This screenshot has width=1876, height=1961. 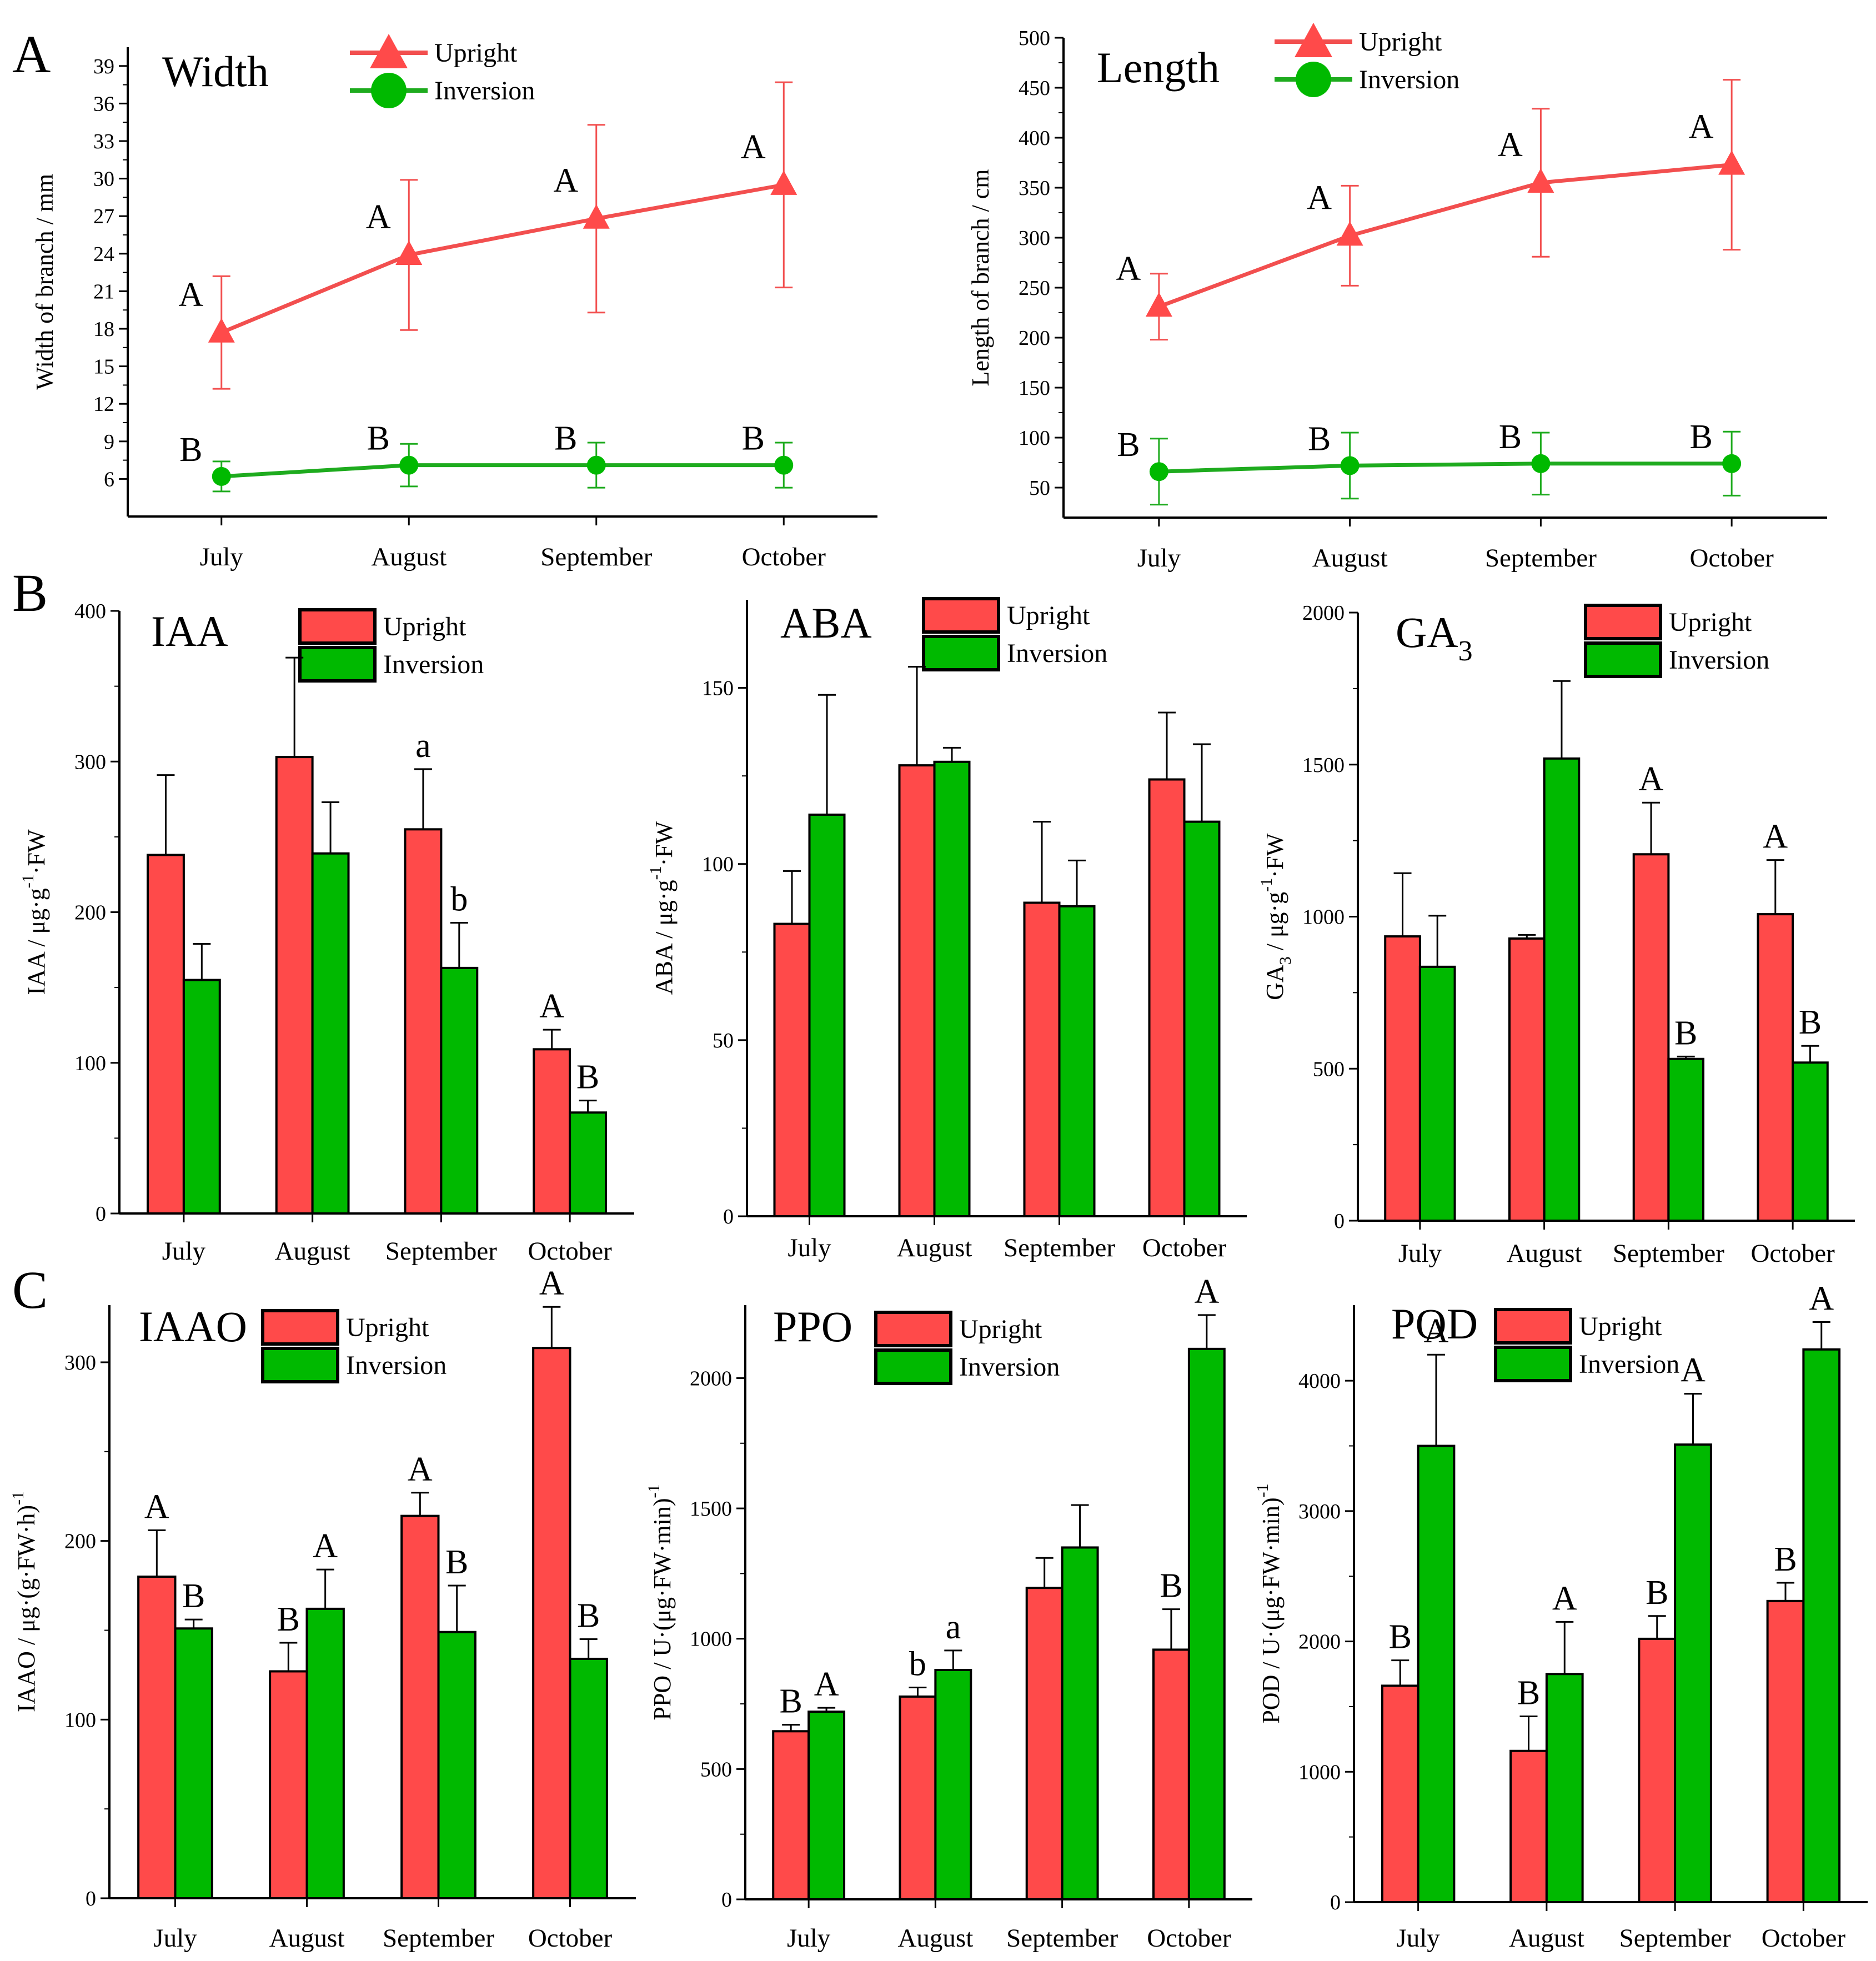 What do you see at coordinates (350, 1629) in the screenshot?
I see `axes: 0 100 200 300 July August September October` at bounding box center [350, 1629].